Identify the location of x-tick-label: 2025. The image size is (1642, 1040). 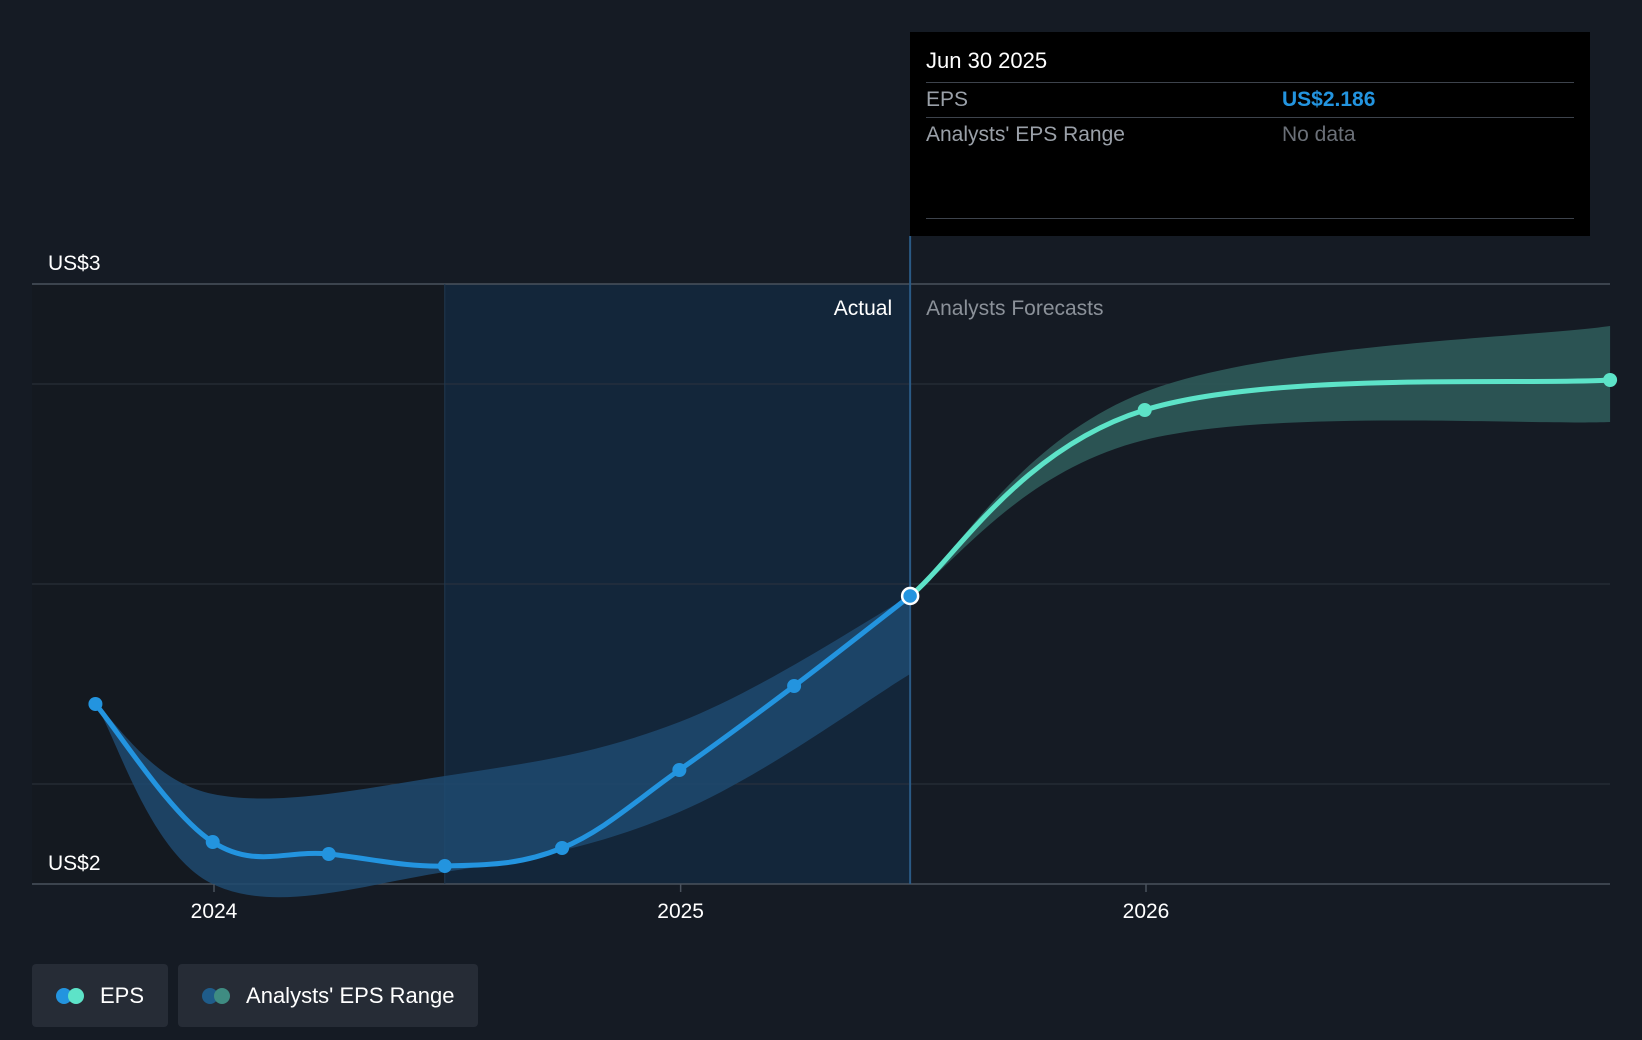
(680, 911).